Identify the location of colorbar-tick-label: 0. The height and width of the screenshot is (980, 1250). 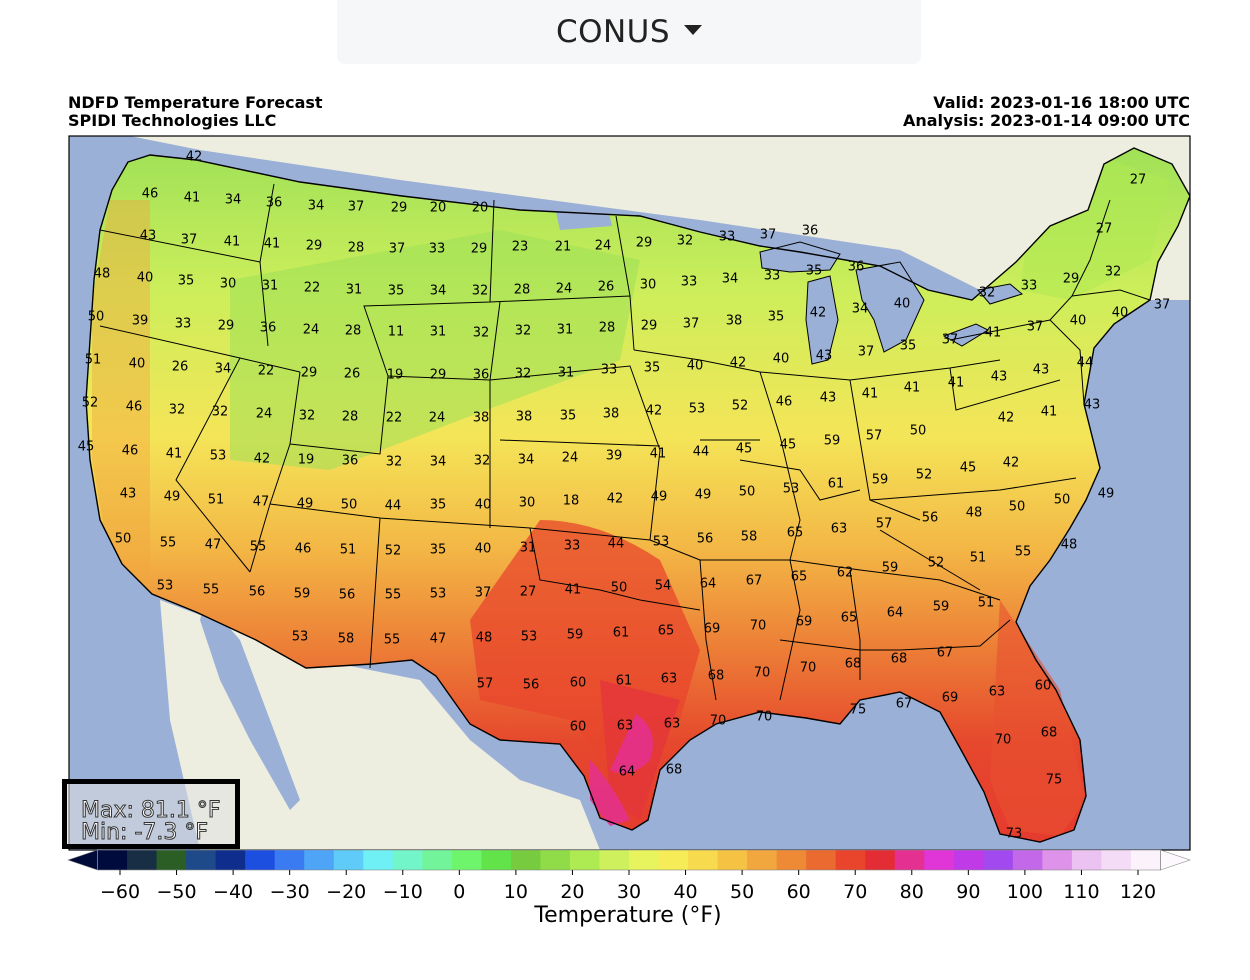
(459, 892).